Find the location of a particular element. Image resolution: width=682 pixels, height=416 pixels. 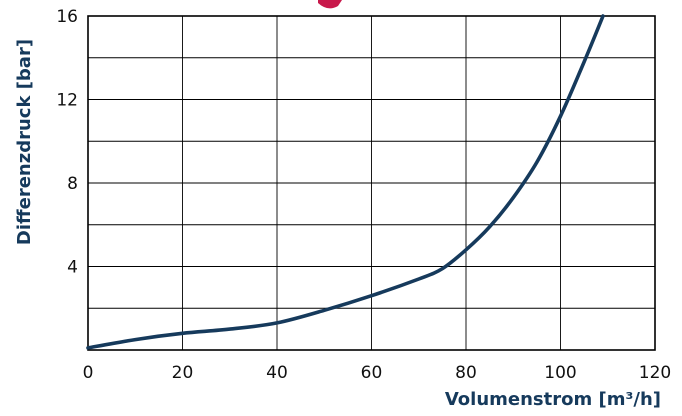

x-tick-label: 60 is located at coordinates (372, 373).